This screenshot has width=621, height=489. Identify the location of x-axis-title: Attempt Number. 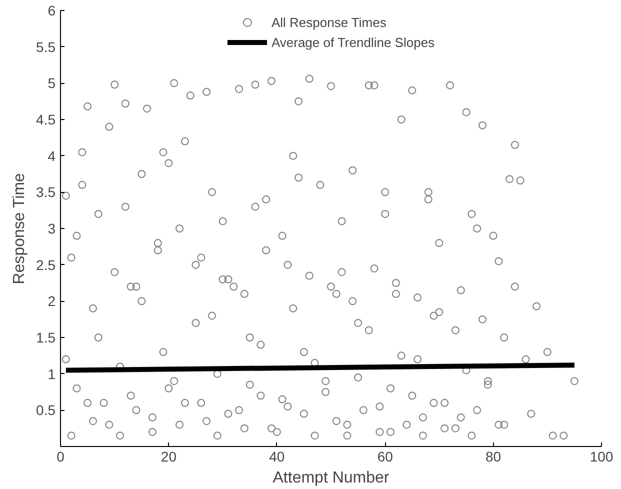
(331, 478).